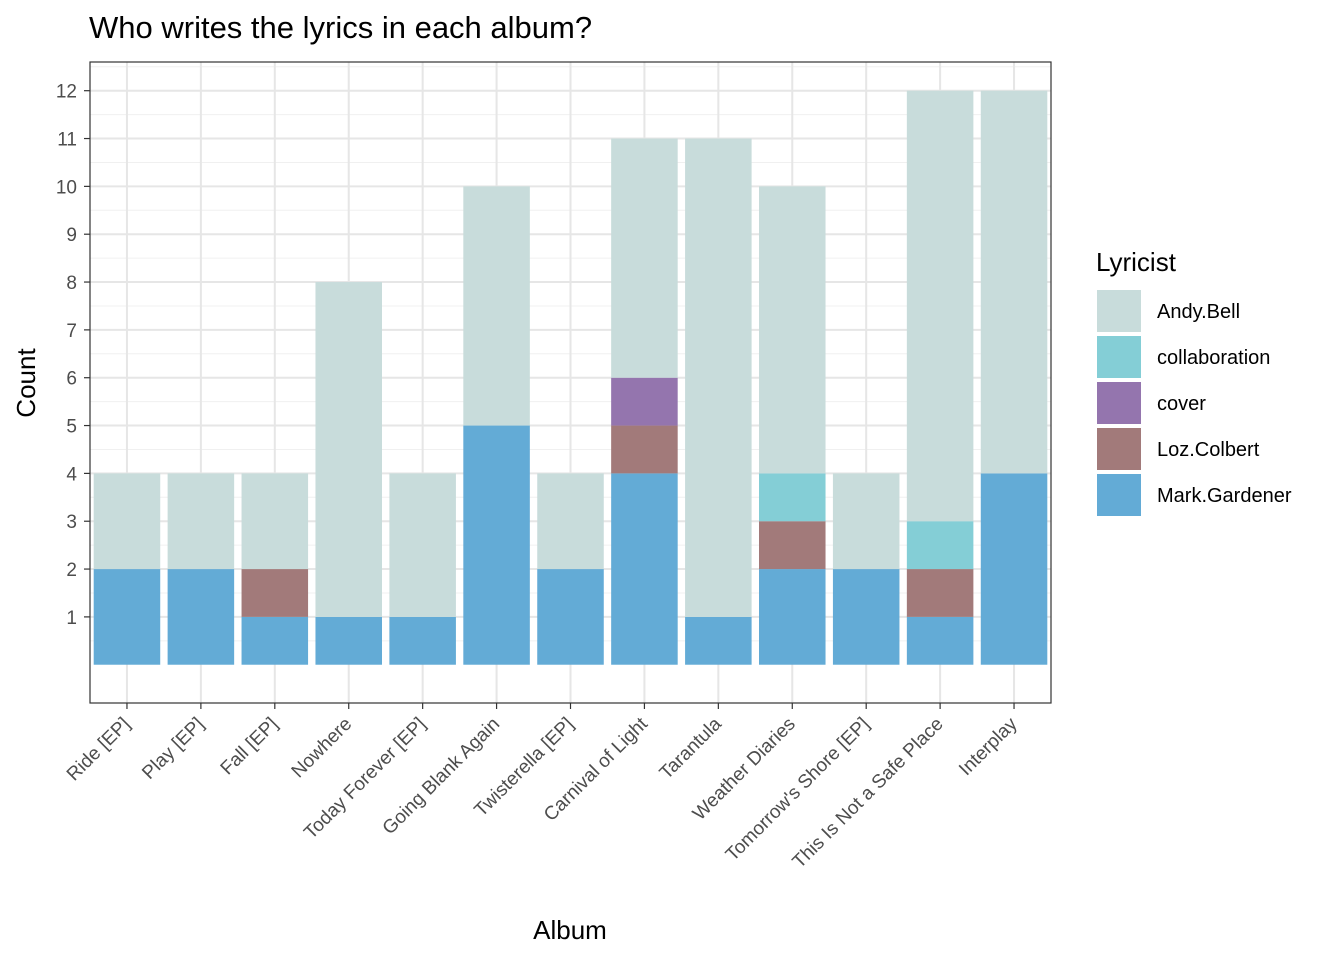 The width and height of the screenshot is (1344, 960). What do you see at coordinates (1136, 262) in the screenshot?
I see `legend-title: Lyricist` at bounding box center [1136, 262].